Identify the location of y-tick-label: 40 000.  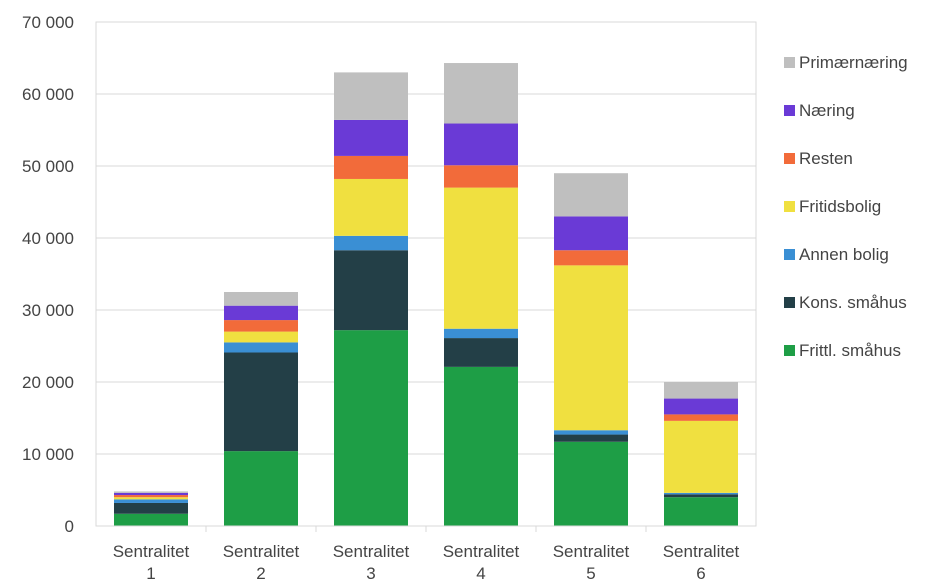
(48, 238).